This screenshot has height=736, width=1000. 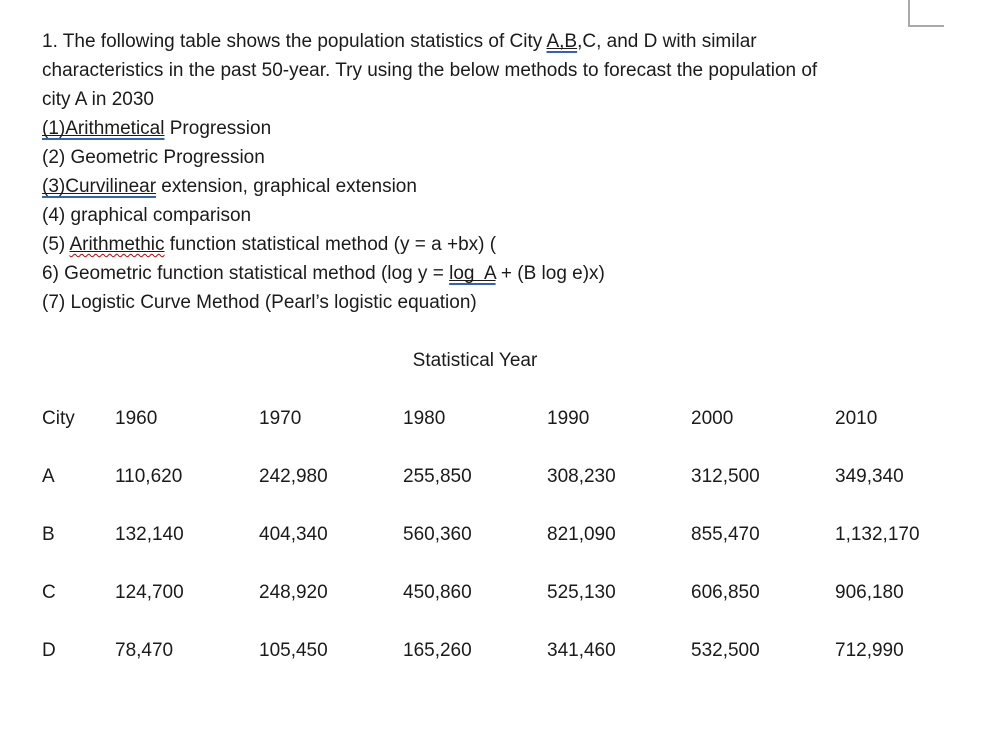 I want to click on table-cell: 1,132,170, so click(x=877, y=534).